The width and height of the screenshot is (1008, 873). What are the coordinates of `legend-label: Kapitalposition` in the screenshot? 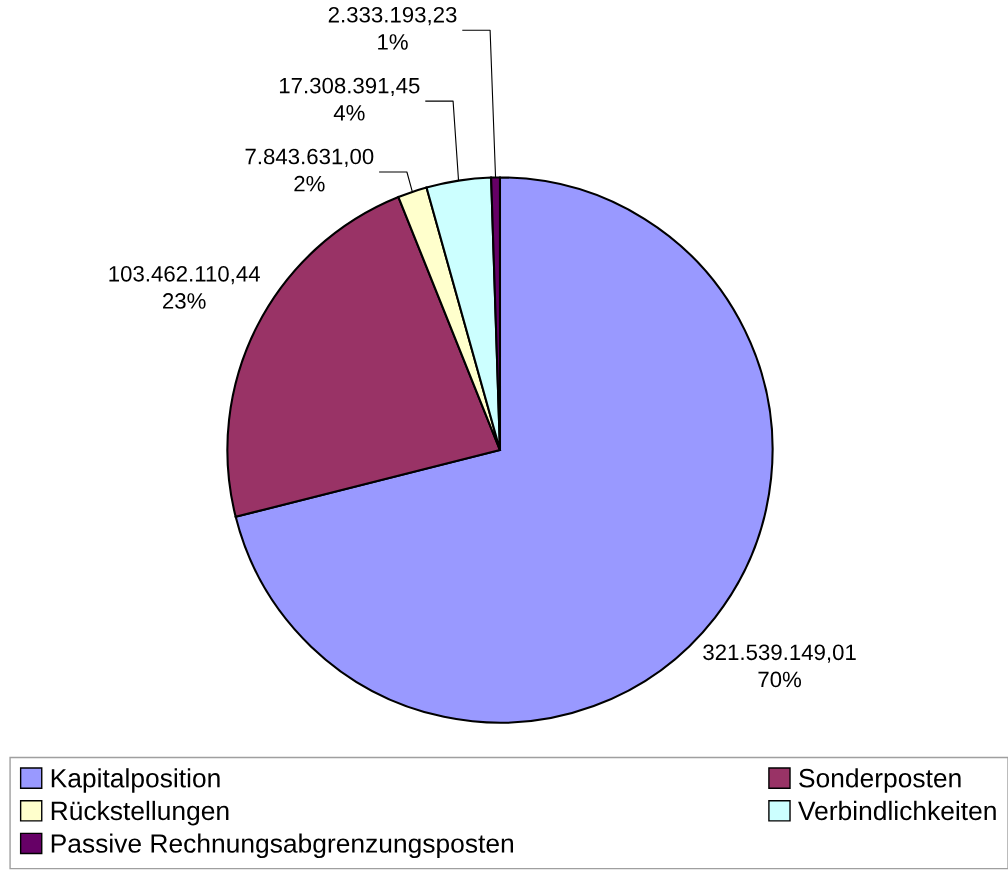 It's located at (135, 780).